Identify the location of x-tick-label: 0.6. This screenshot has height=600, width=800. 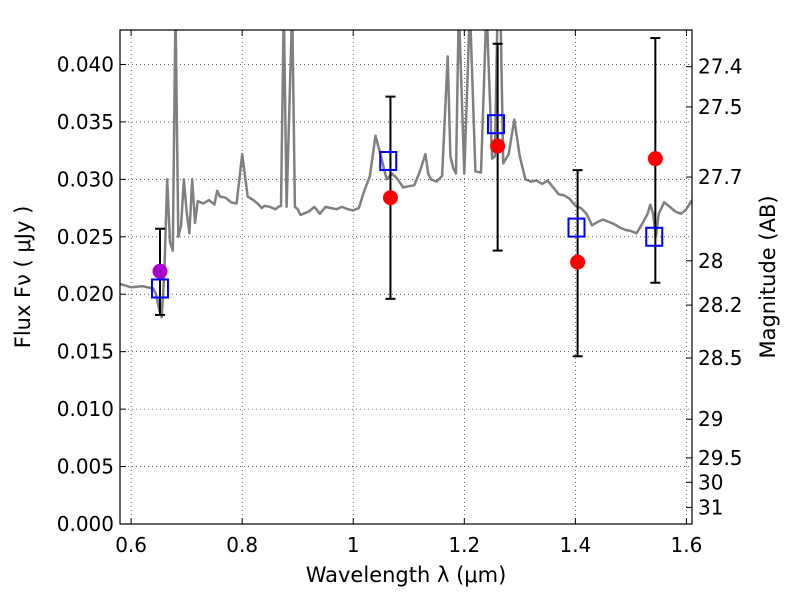
(131, 545).